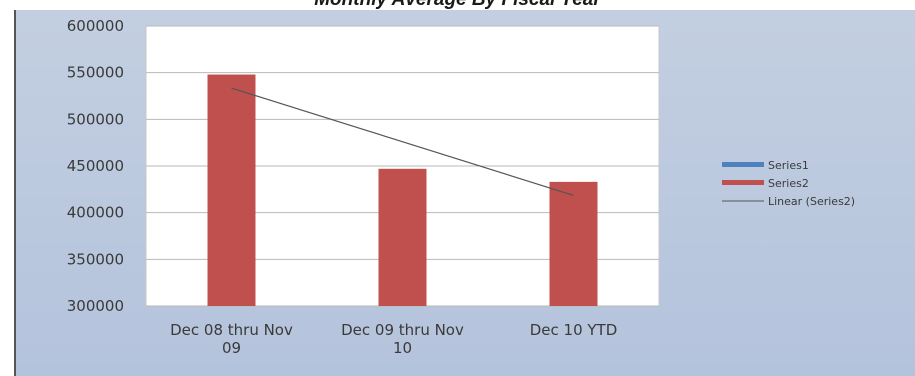 The height and width of the screenshot is (376, 915). I want to click on y-tick-label: 600000, so click(95, 26).